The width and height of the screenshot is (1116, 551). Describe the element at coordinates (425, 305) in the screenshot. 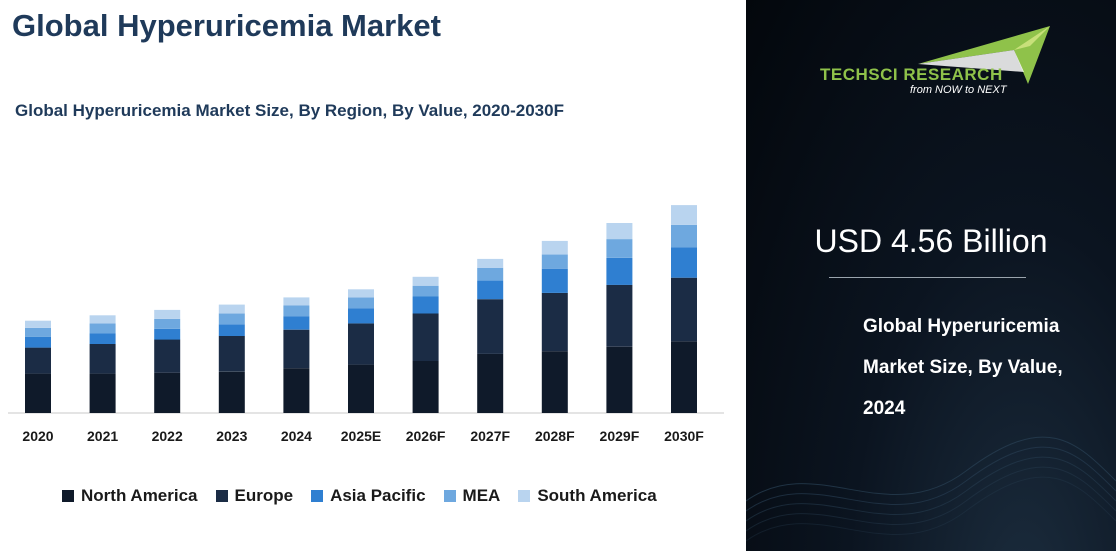

I see `bar-asia-pacific-2026f` at that location.